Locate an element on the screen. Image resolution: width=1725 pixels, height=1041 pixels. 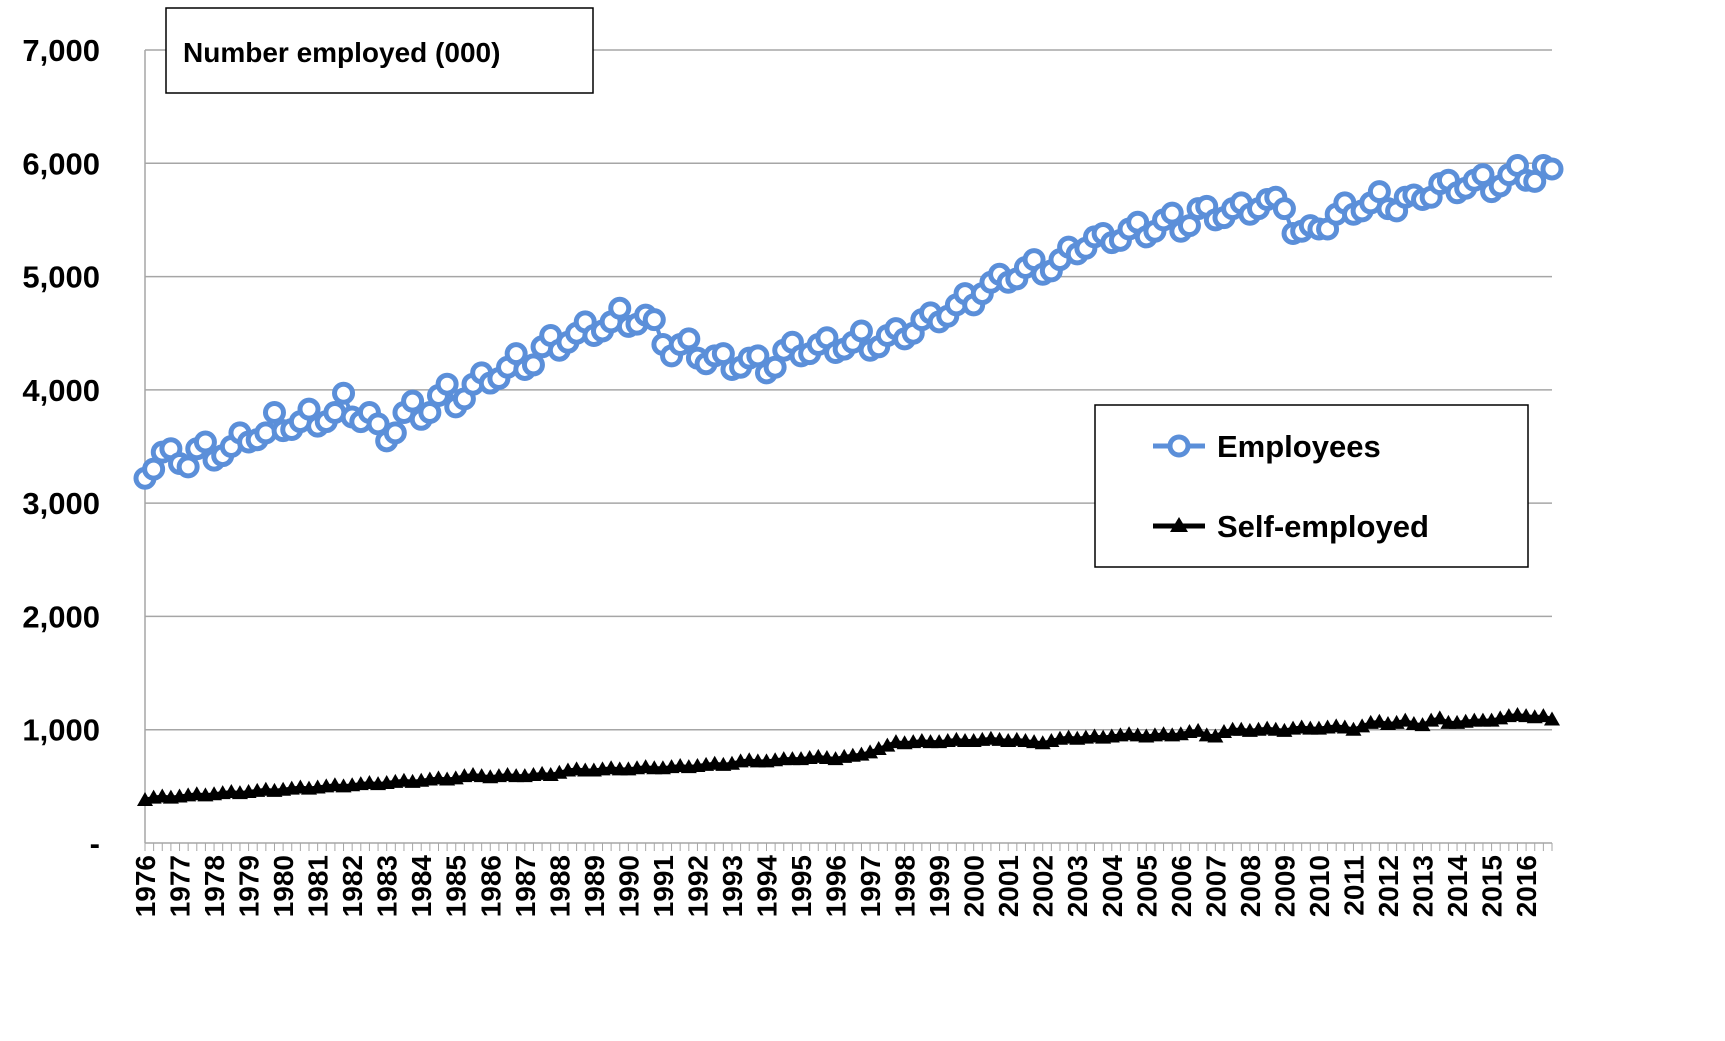
x-tick-label: 1977 is located at coordinates (180, 886).